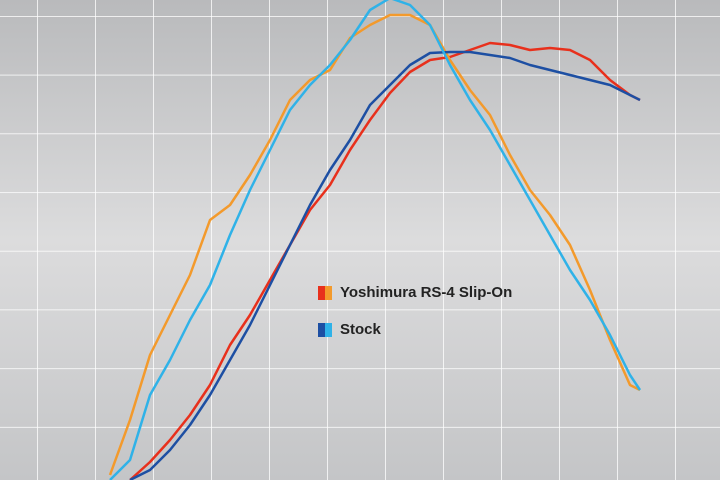  Describe the element at coordinates (426, 292) in the screenshot. I see `legend-label: Yoshimura RS-4 Slip-On` at that location.